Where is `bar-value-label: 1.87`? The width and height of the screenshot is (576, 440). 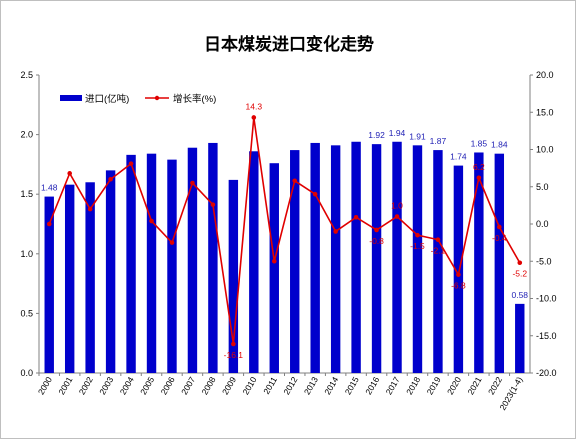 bar-value-label: 1.87 is located at coordinates (438, 141).